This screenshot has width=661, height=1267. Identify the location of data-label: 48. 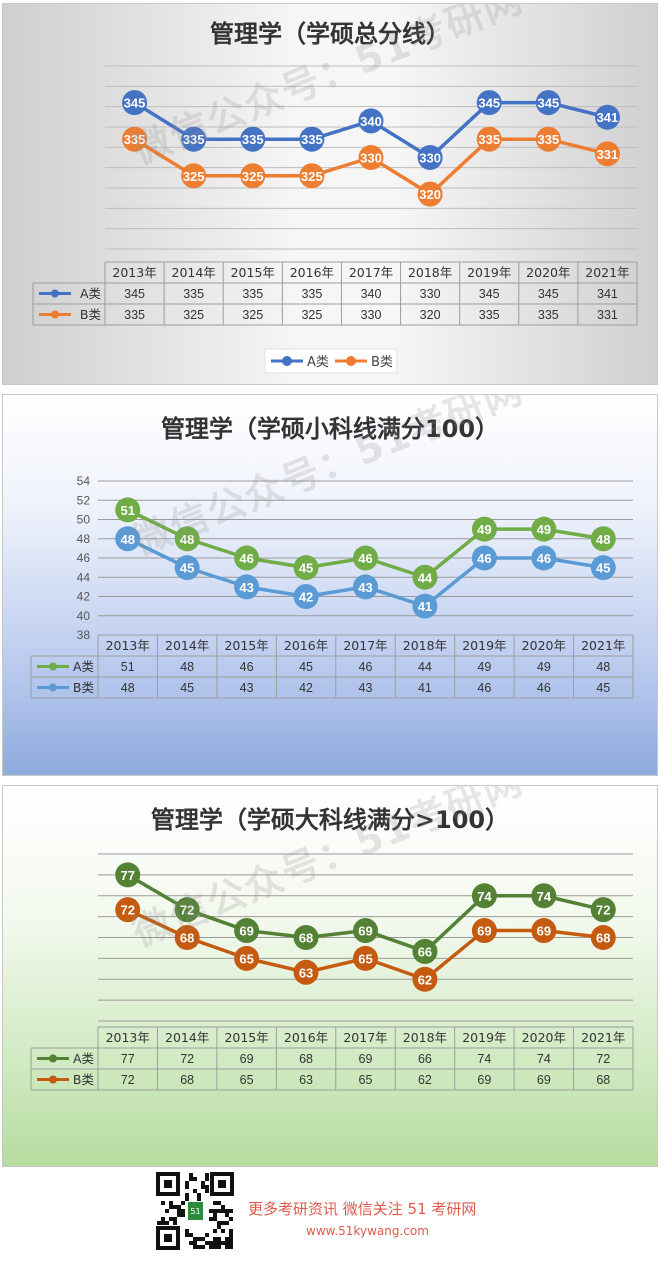
(127, 539).